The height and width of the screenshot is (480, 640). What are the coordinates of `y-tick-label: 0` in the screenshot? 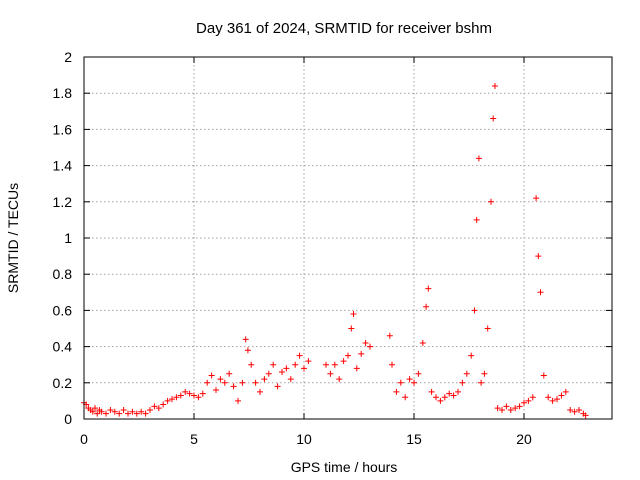 It's located at (68, 419).